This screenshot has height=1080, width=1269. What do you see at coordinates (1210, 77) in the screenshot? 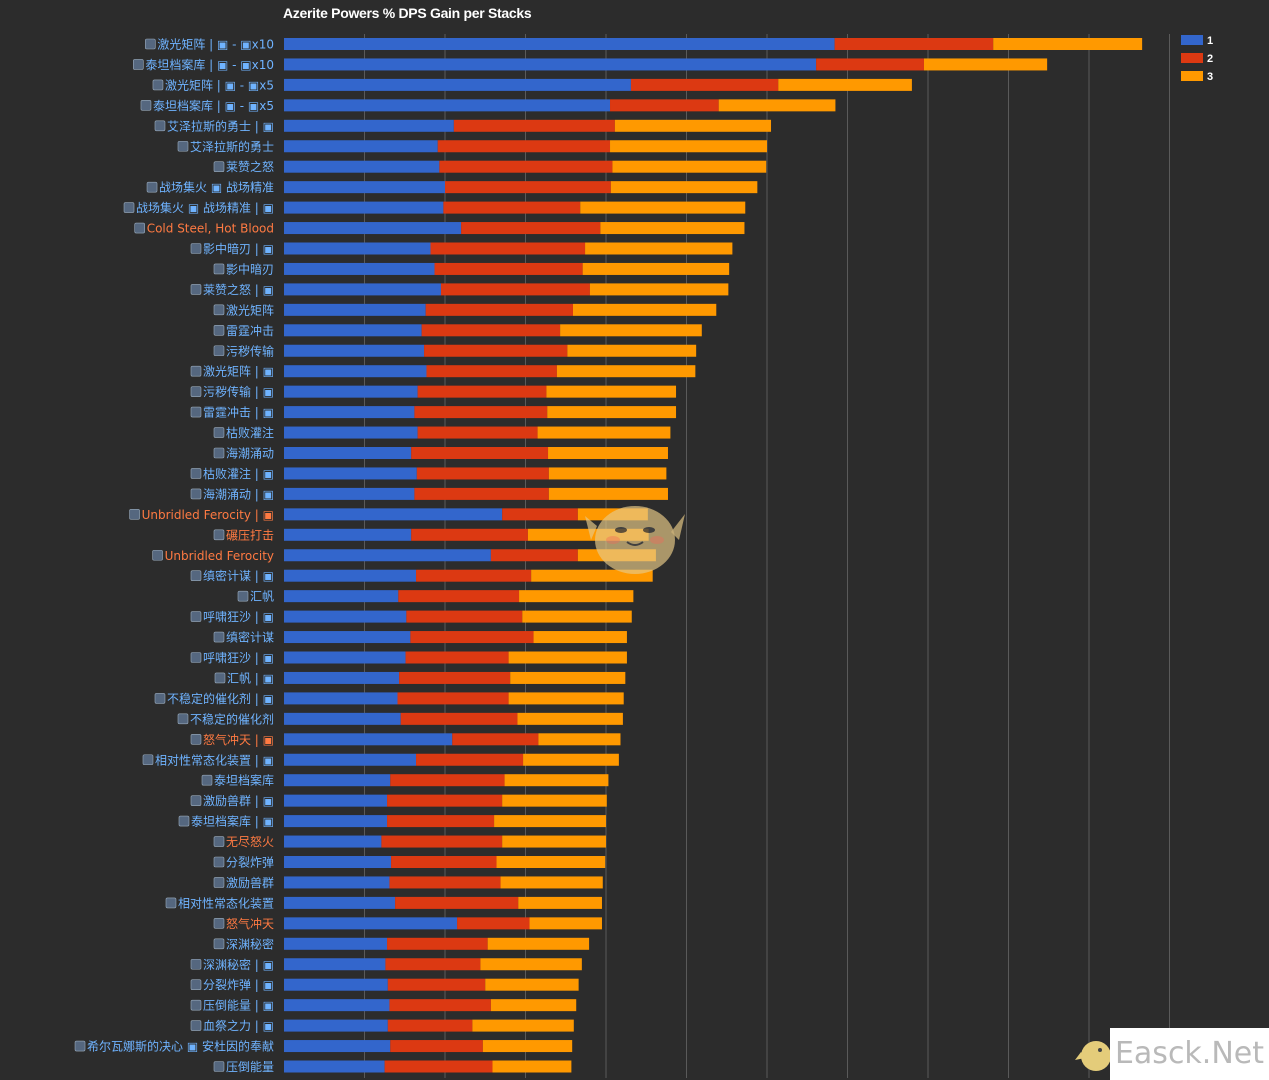
I see `legend-label: 3` at bounding box center [1210, 77].